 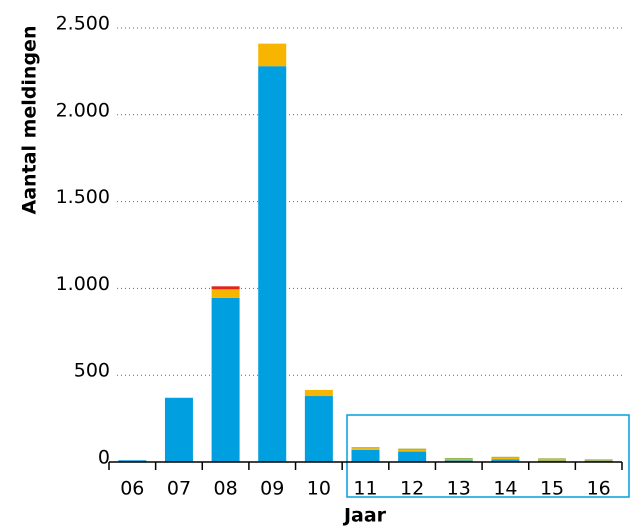 I want to click on x-axis-label: Jaar, so click(x=364, y=516).